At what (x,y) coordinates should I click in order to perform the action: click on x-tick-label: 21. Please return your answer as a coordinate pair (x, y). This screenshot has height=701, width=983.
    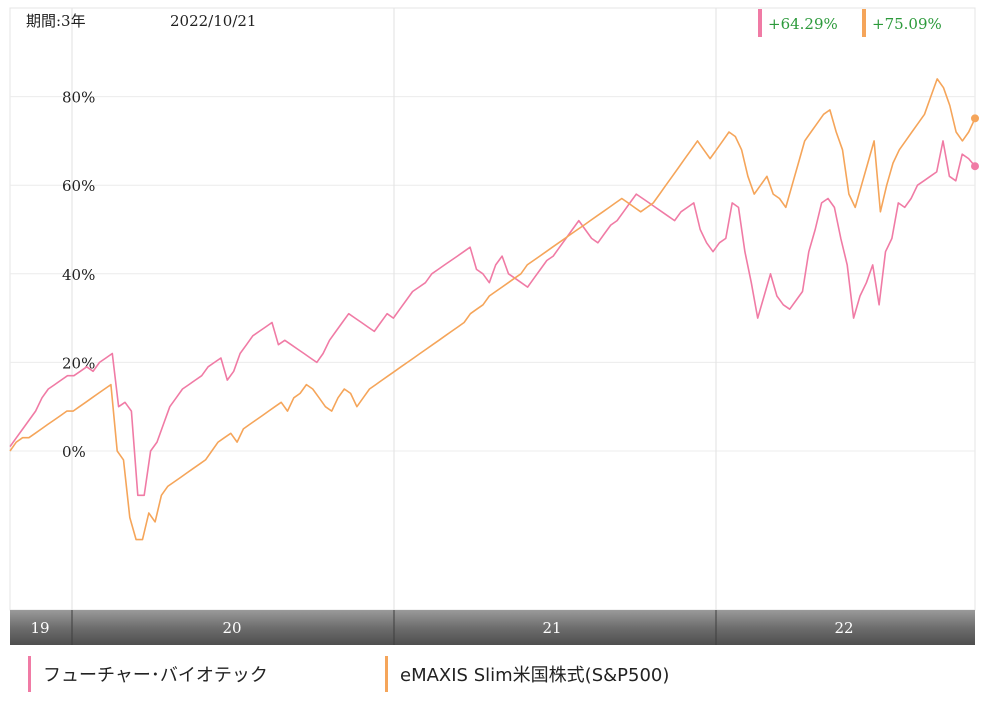
    Looking at the image, I should click on (551, 628).